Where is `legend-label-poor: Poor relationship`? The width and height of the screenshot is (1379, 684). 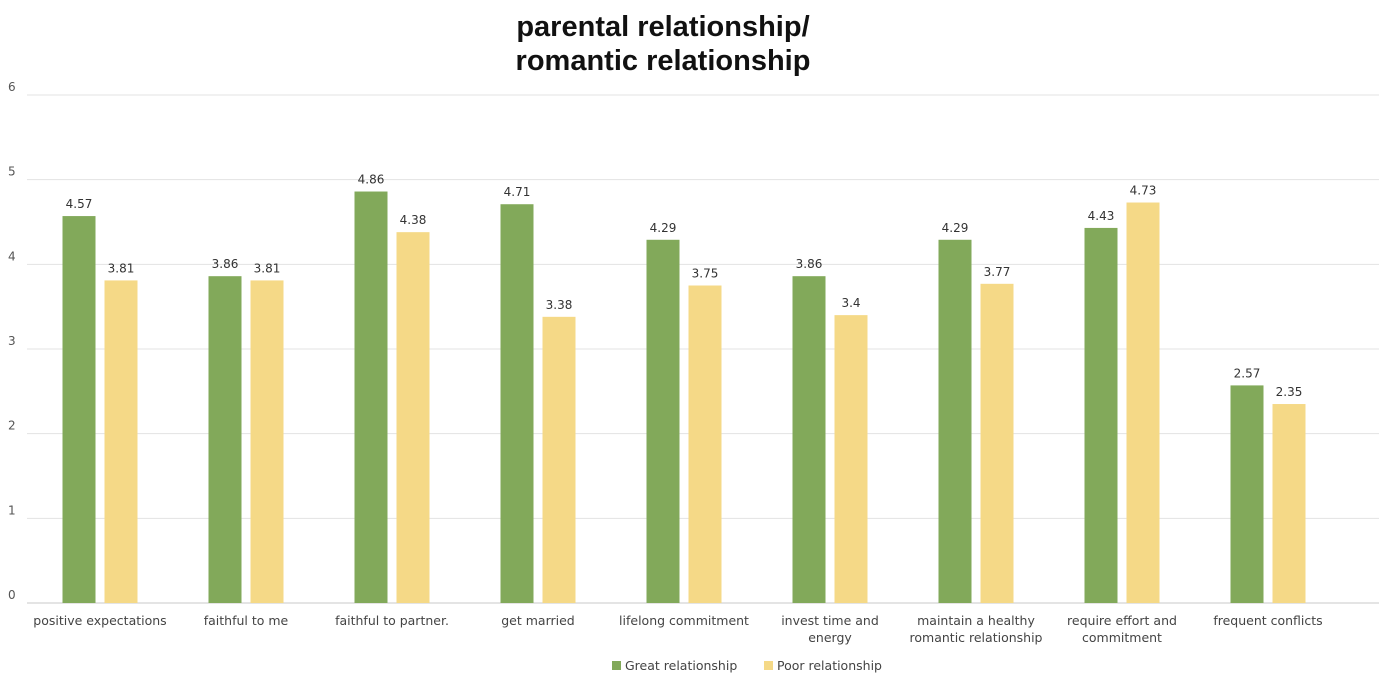
legend-label-poor: Poor relationship is located at coordinates (829, 665).